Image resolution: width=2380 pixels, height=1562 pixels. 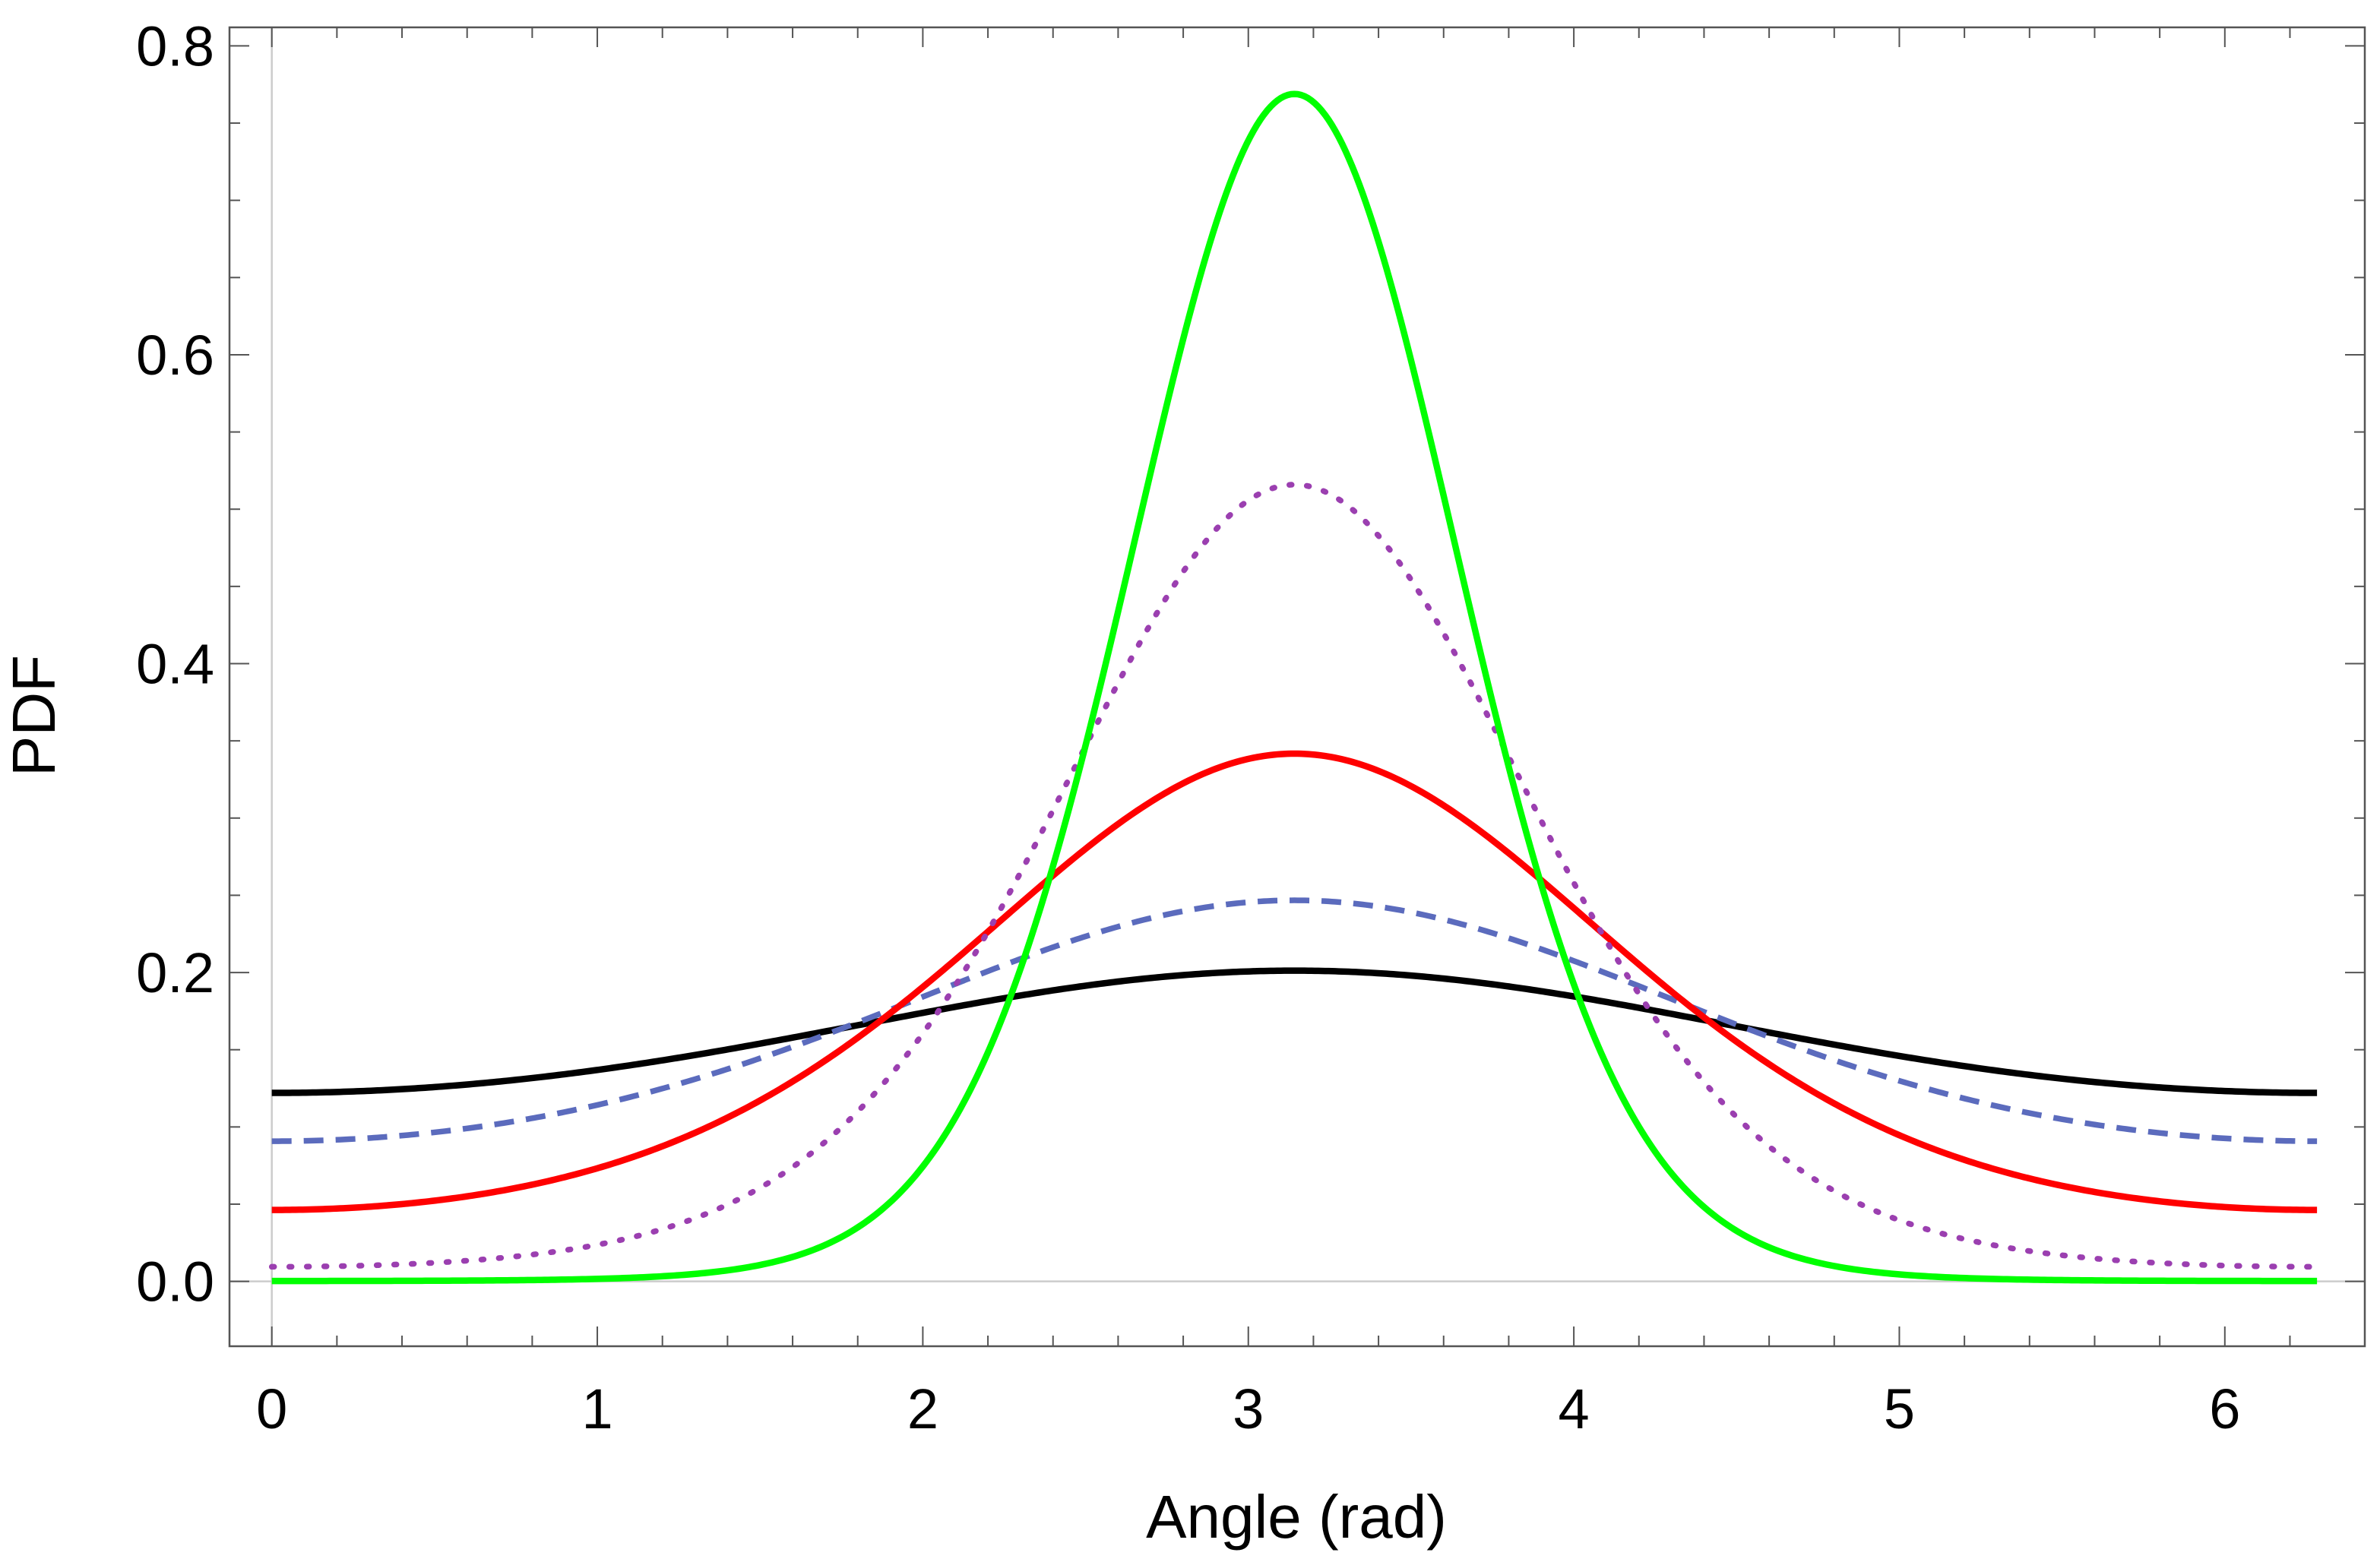 What do you see at coordinates (596, 1408) in the screenshot?
I see `x-tick-label: 1` at bounding box center [596, 1408].